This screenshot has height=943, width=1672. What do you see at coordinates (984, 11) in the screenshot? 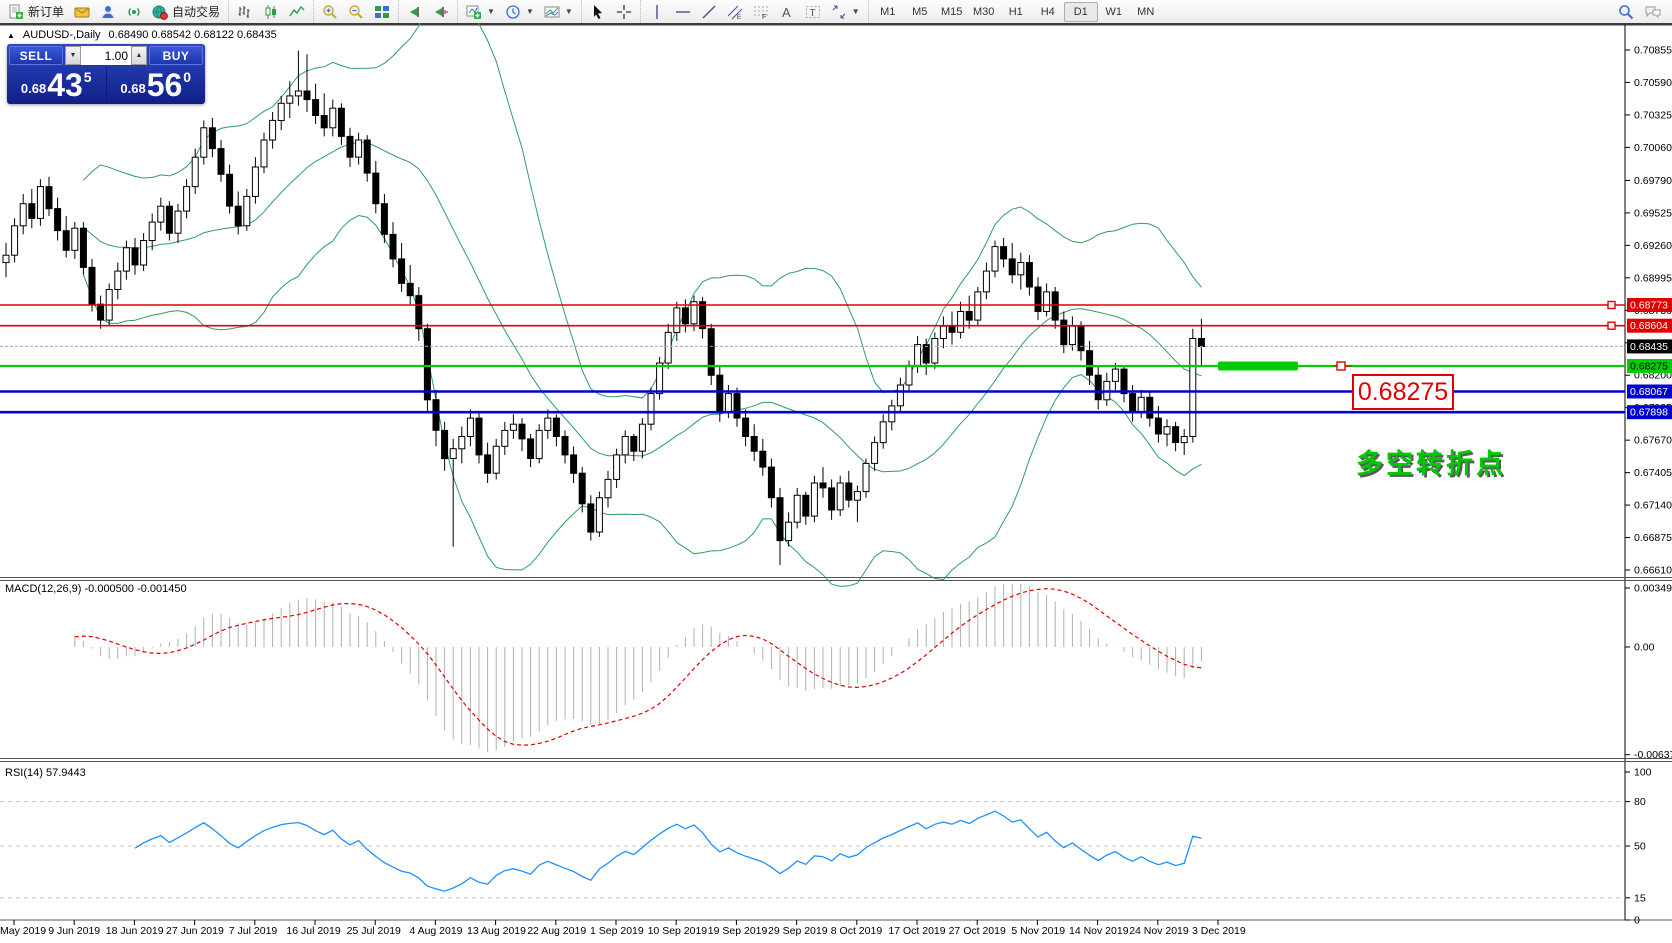
I see `timeframe-button-m30: M30` at bounding box center [984, 11].